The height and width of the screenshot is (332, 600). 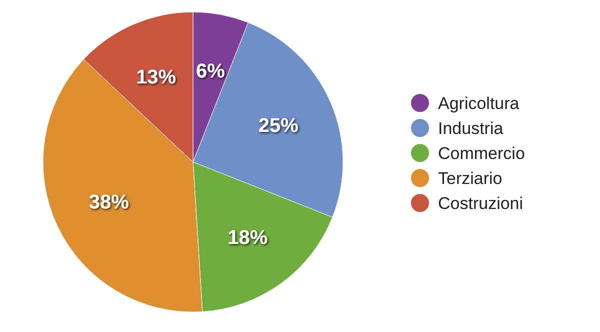 What do you see at coordinates (479, 103) in the screenshot?
I see `legend-label: Agricoltura` at bounding box center [479, 103].